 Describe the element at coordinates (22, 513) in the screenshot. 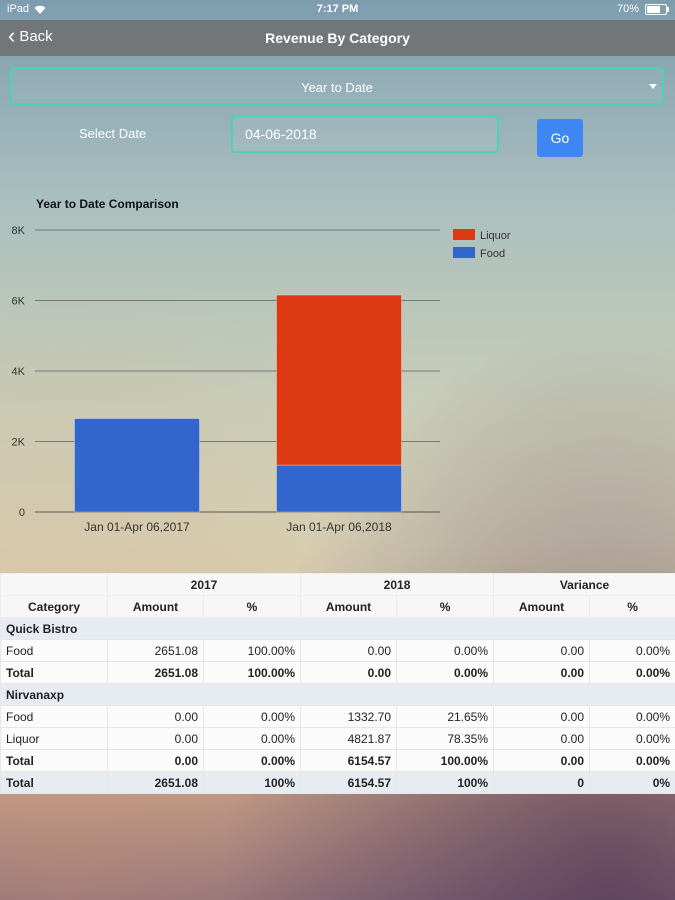

I see `y-tick-label: 0` at that location.